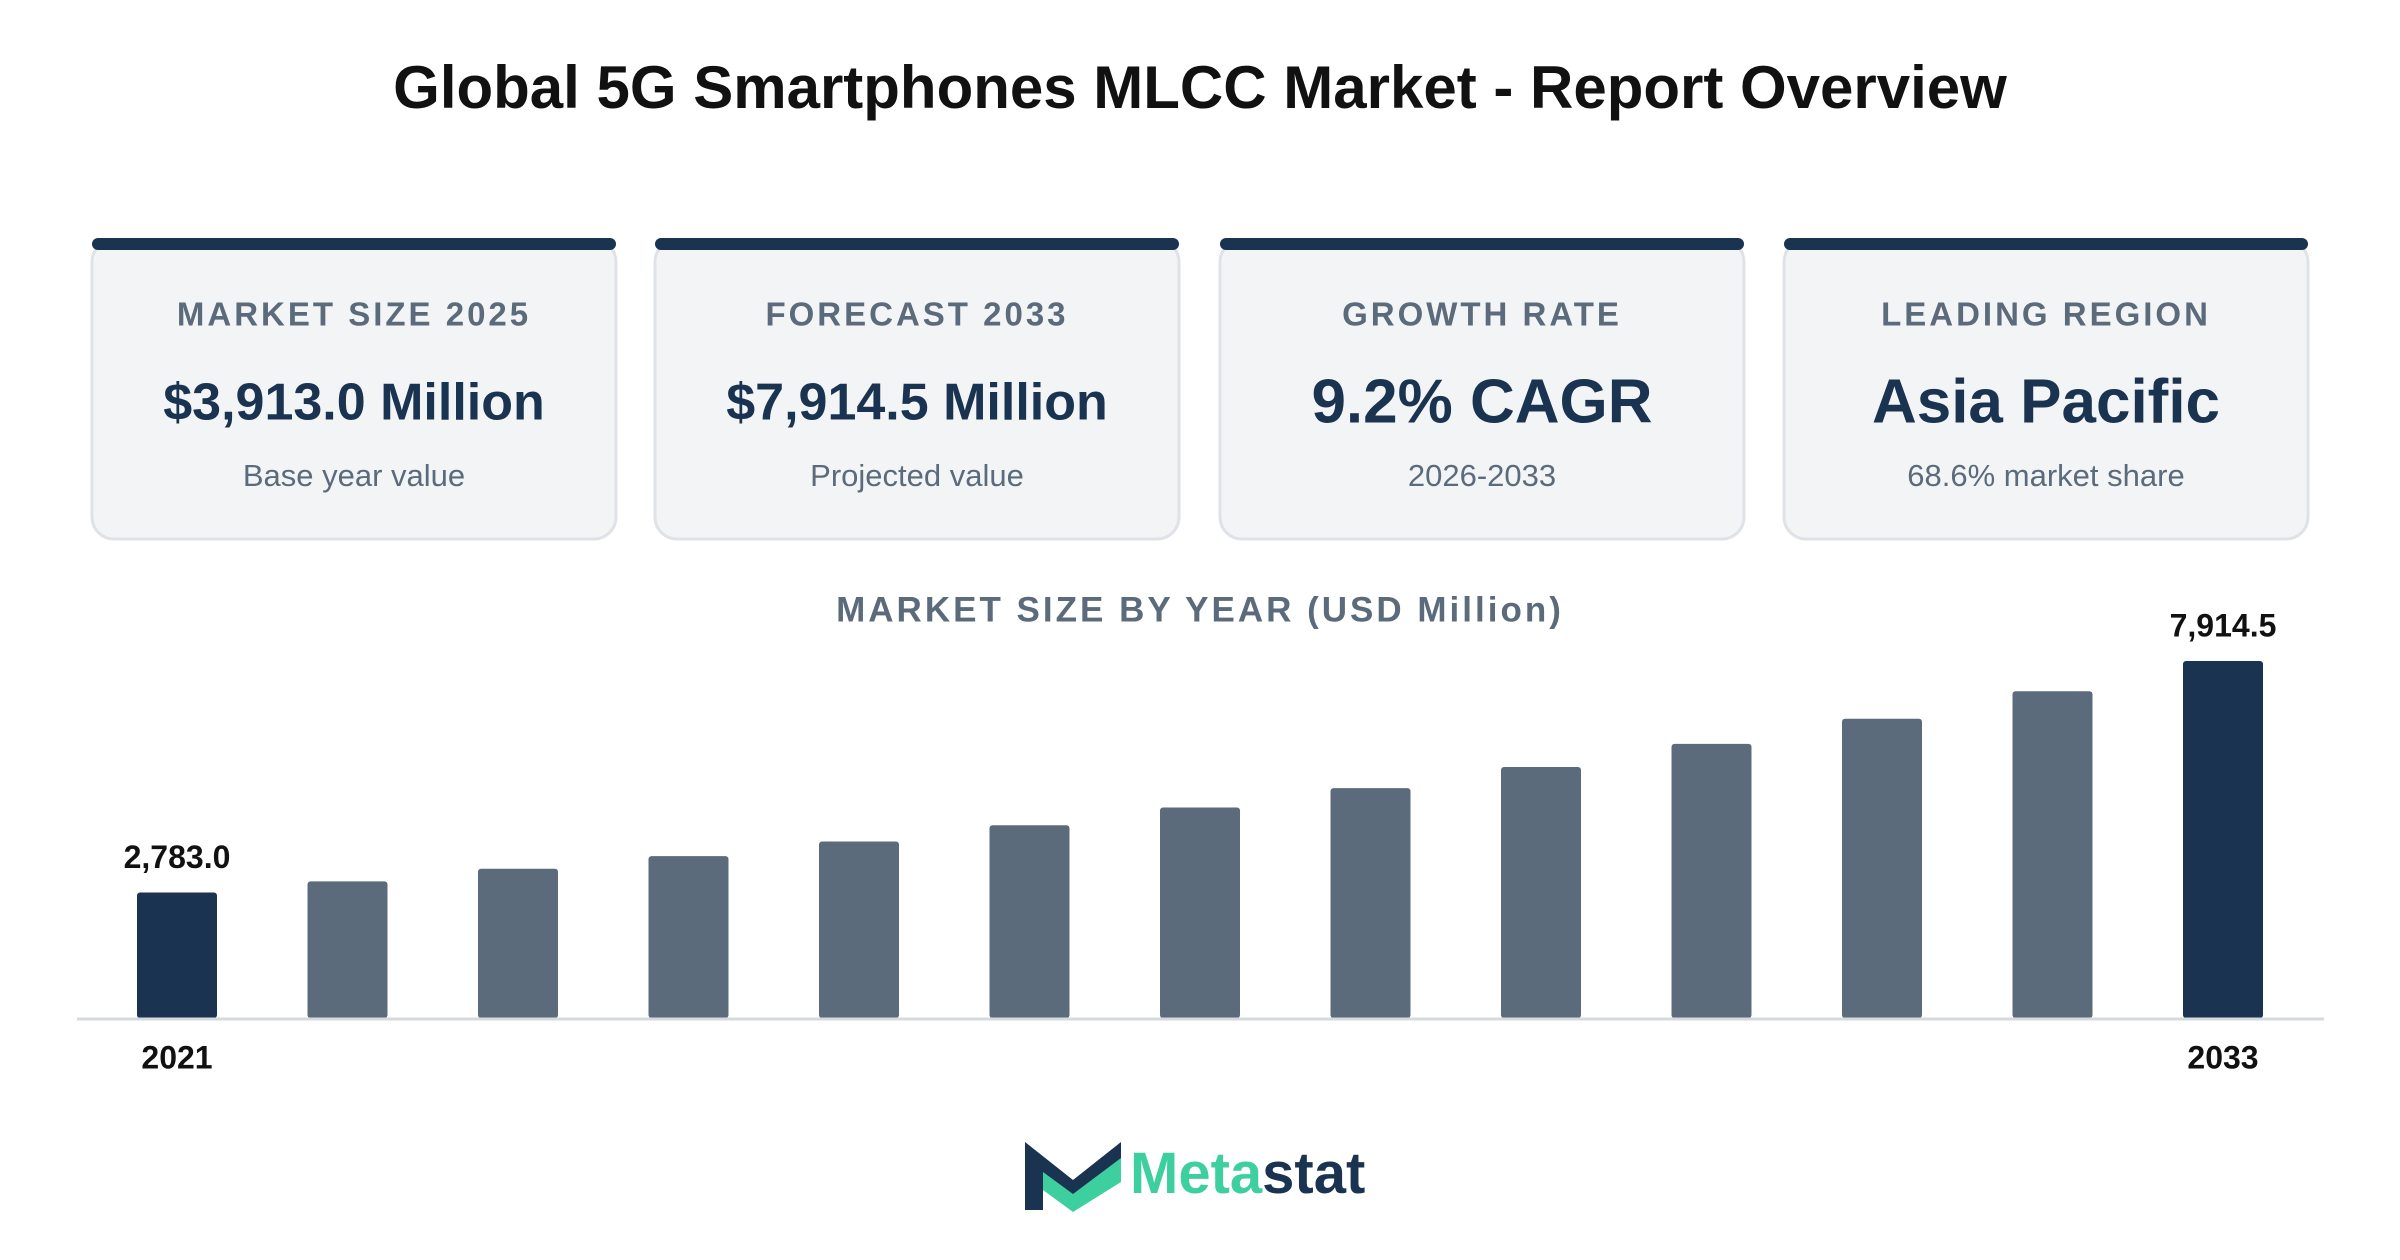 This screenshot has width=2400, height=1260. Describe the element at coordinates (176, 1057) in the screenshot. I see `x-tick-label: 2021` at that location.